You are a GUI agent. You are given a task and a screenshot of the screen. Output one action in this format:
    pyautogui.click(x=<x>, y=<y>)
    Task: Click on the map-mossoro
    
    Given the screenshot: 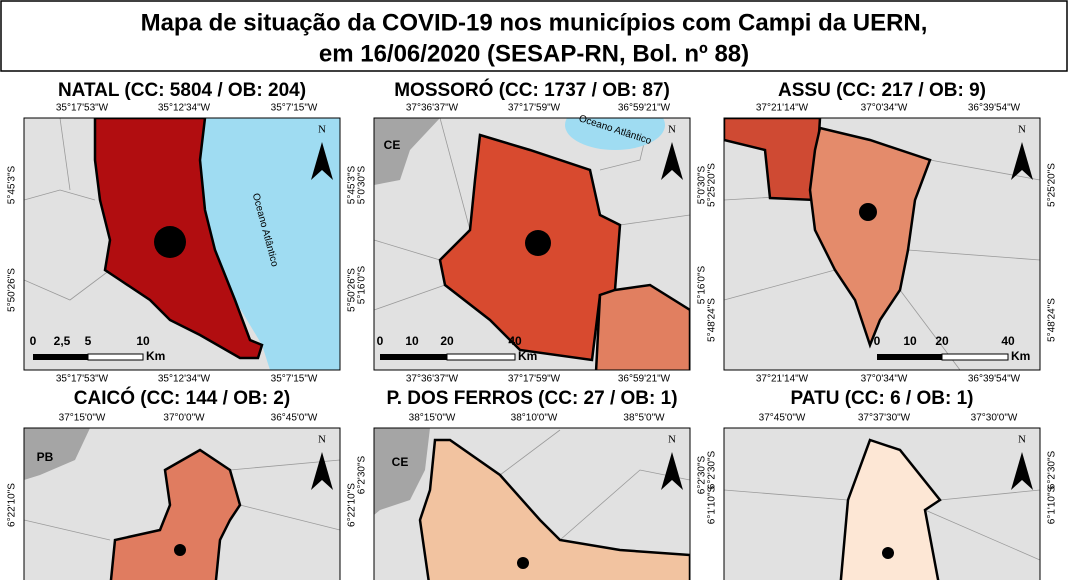 What is the action you would take?
    pyautogui.click(x=532, y=244)
    